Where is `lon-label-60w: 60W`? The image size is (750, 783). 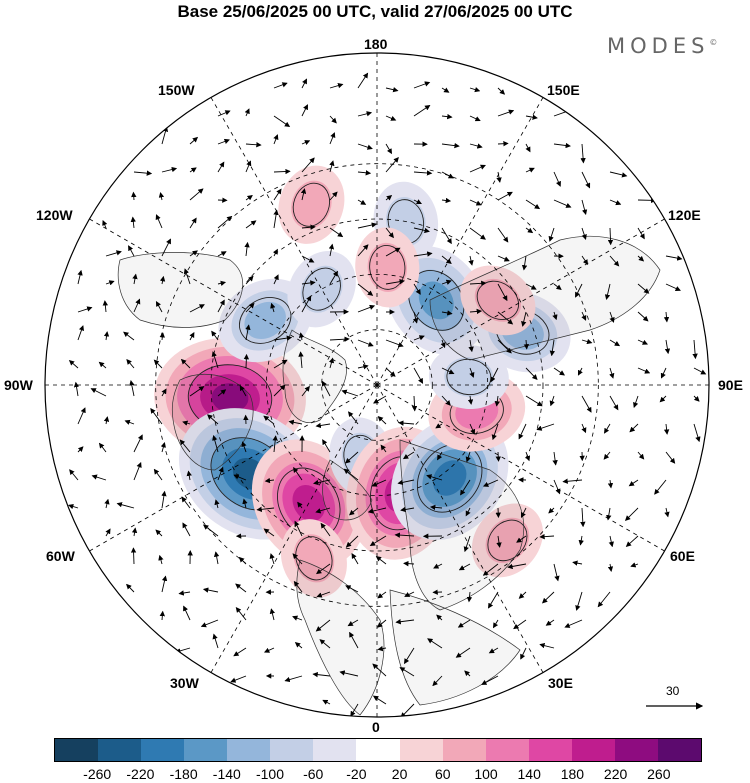
lon-label-60w: 60W is located at coordinates (60, 556).